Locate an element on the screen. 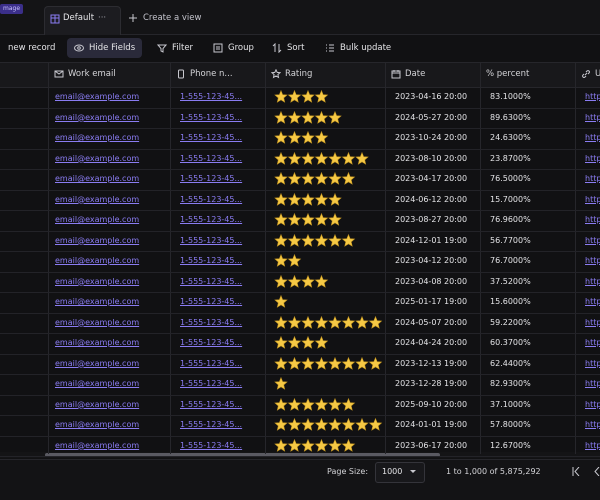 The height and width of the screenshot is (500, 600). column-divider is located at coordinates (48, 258).